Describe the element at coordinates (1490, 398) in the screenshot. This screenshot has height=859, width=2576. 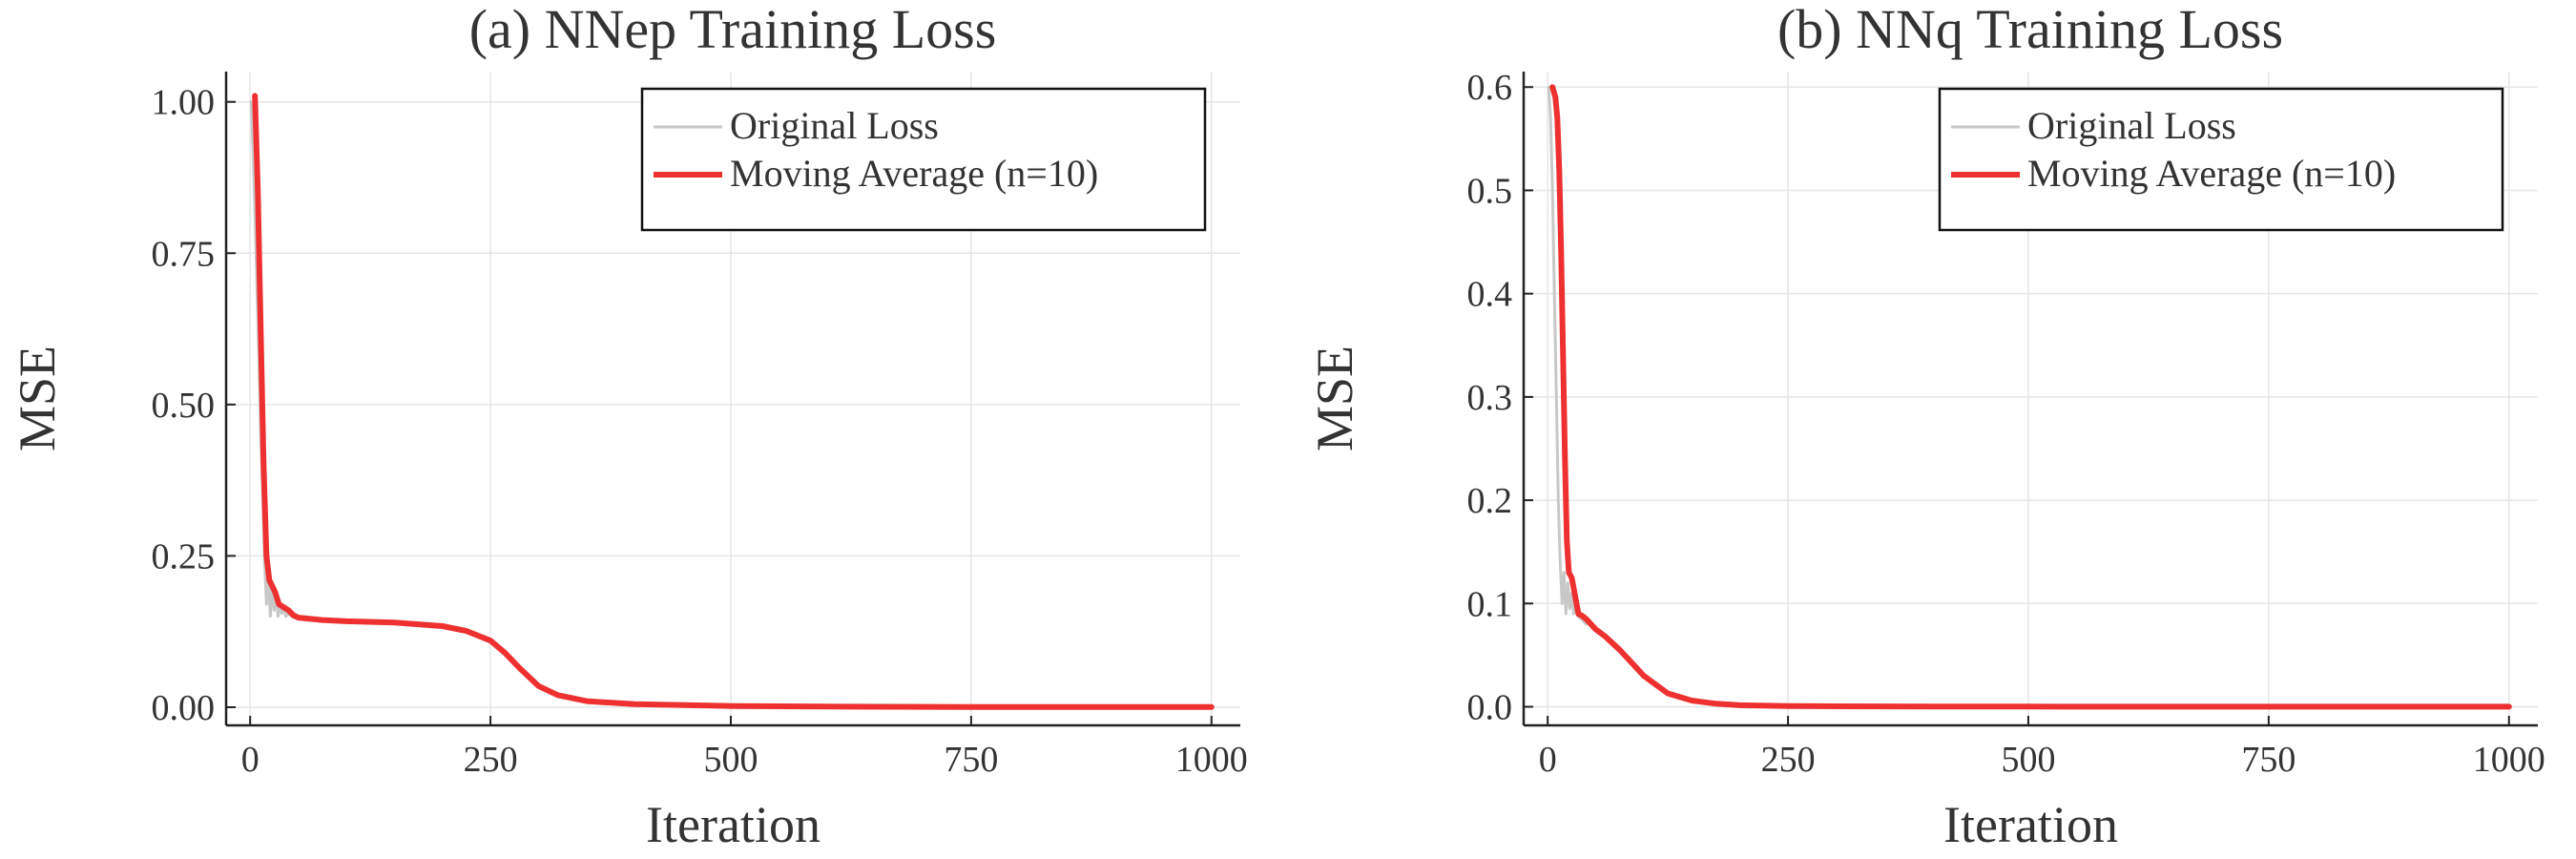
I see `y-tick-label: 0.3` at that location.